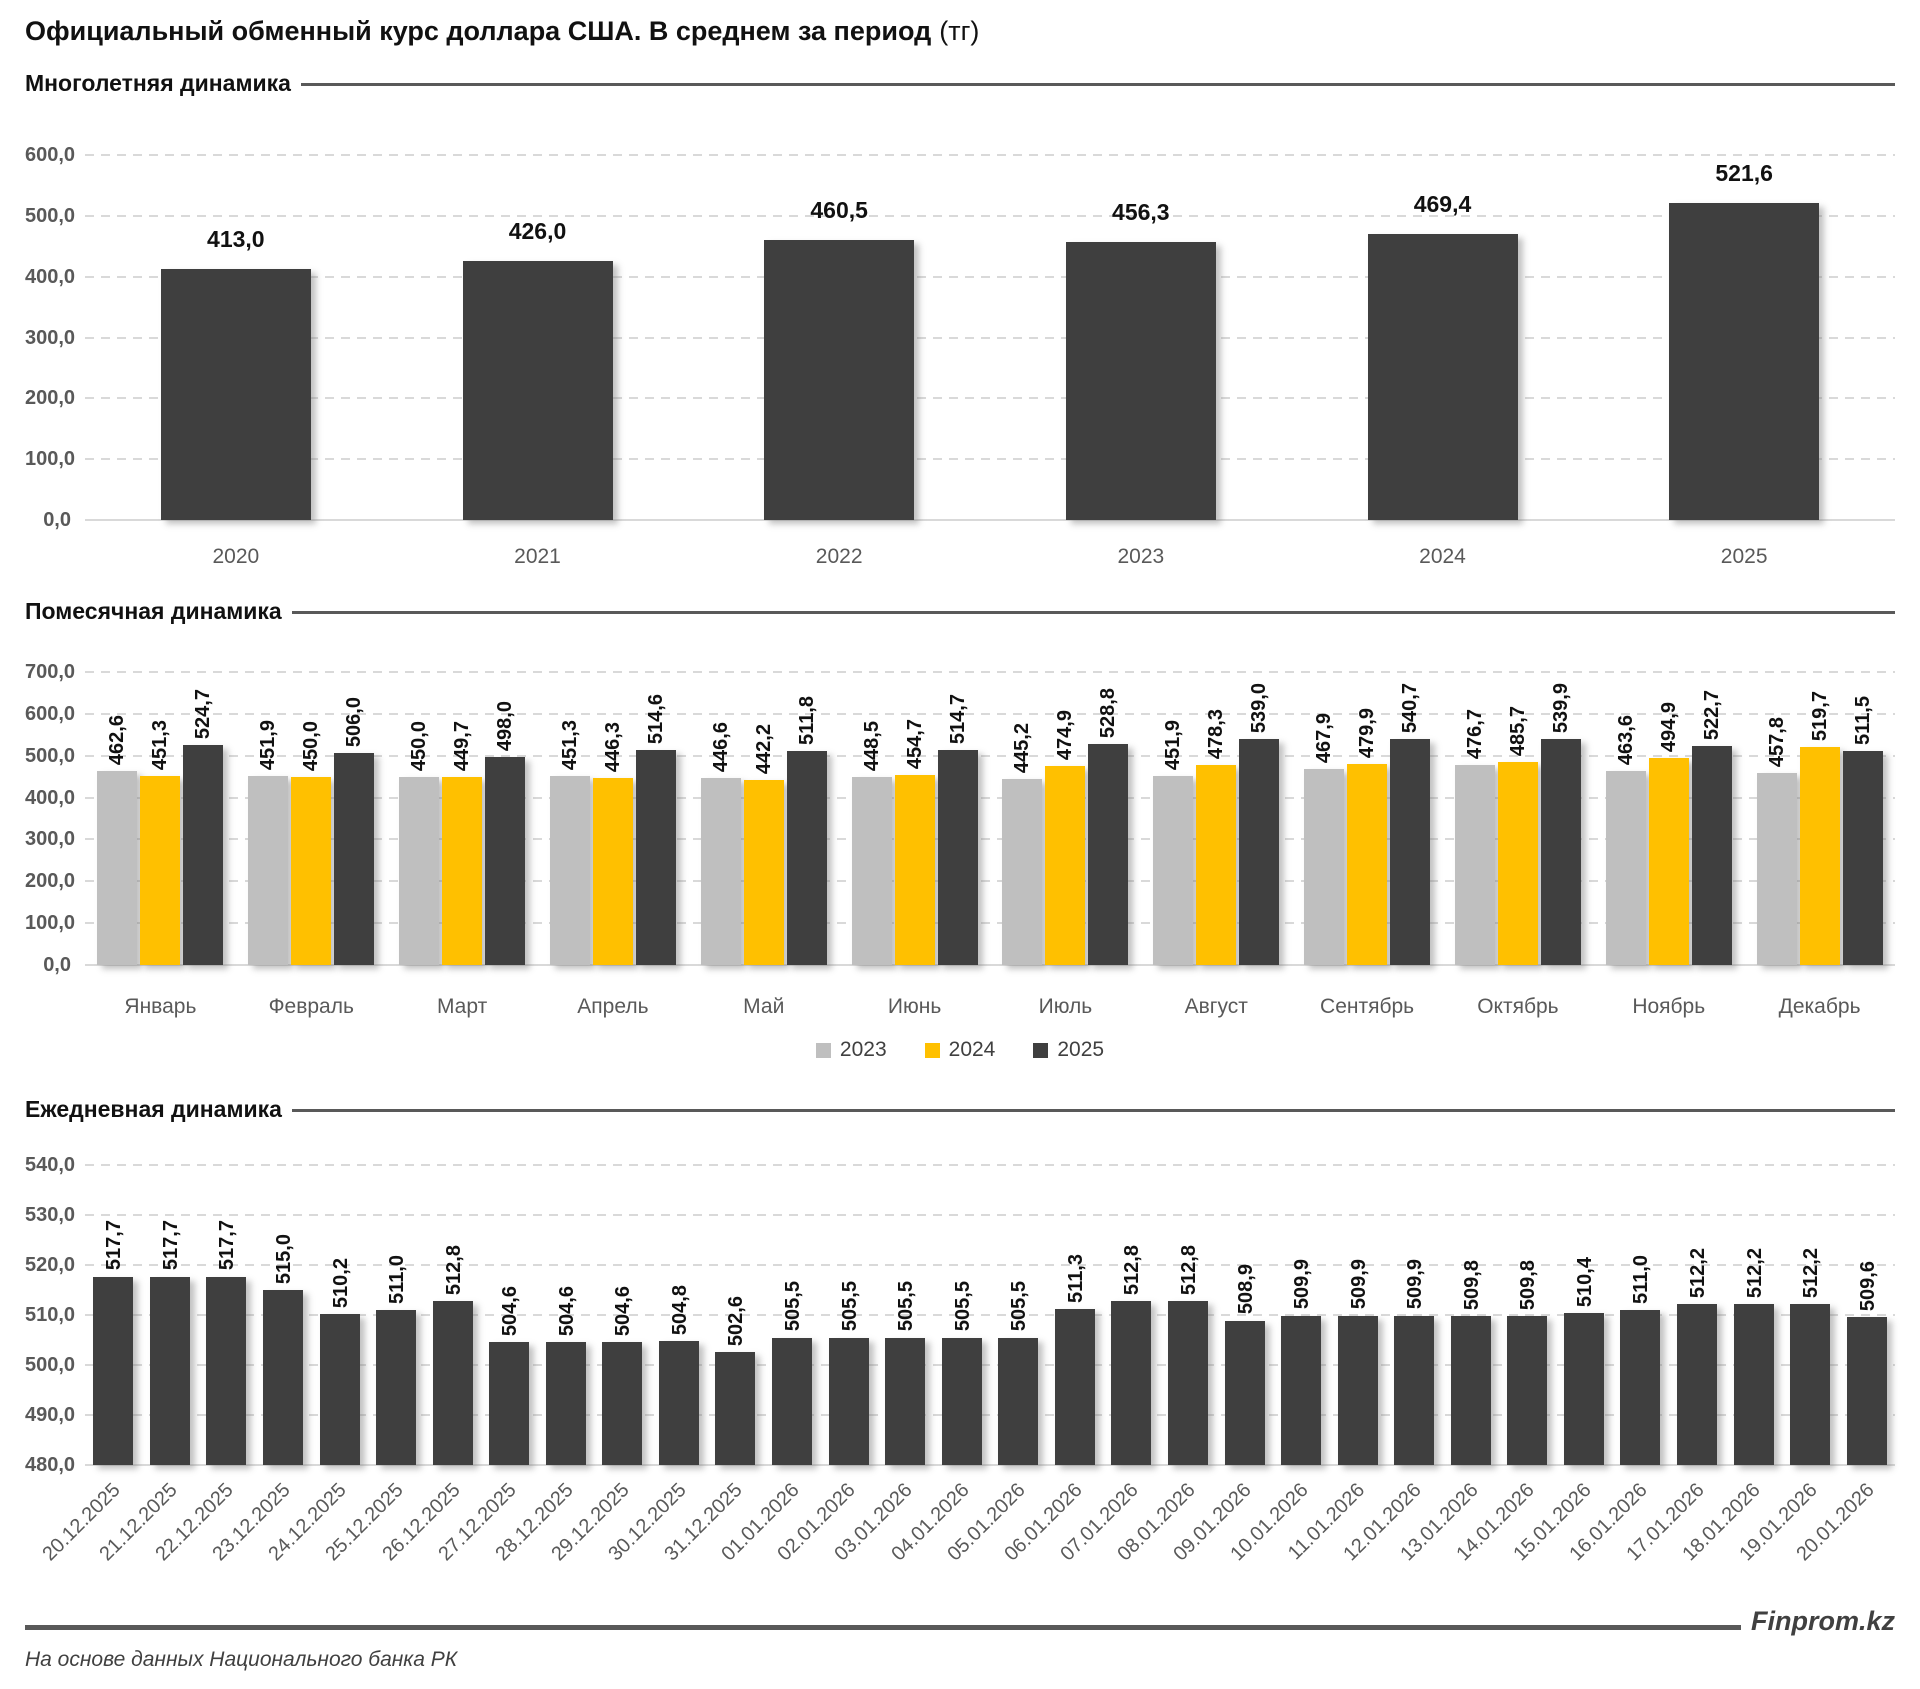 Image resolution: width=1920 pixels, height=1689 pixels. What do you see at coordinates (569, 745) in the screenshot?
I see `bar-value-label: 451,3` at bounding box center [569, 745].